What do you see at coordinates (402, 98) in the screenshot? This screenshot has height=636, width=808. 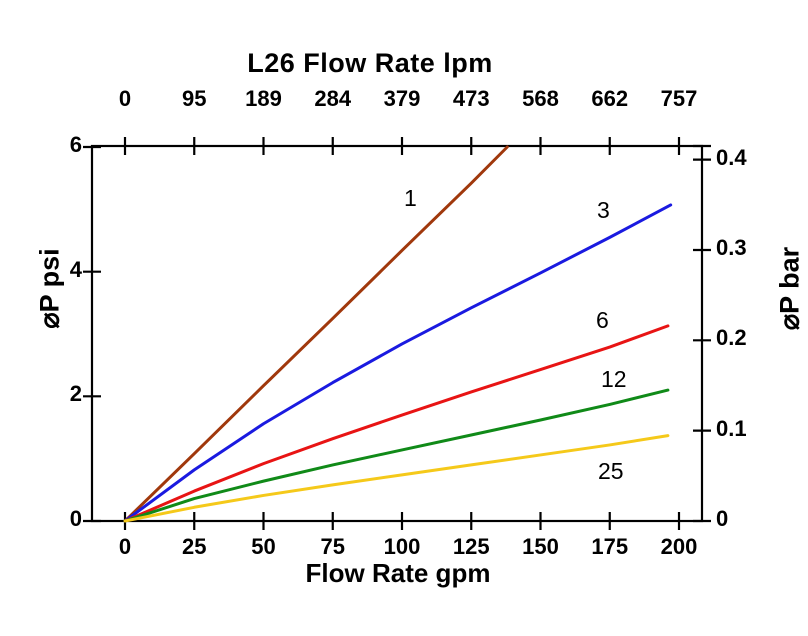 I see `secondary-x-tick-label-4: 379` at bounding box center [402, 98].